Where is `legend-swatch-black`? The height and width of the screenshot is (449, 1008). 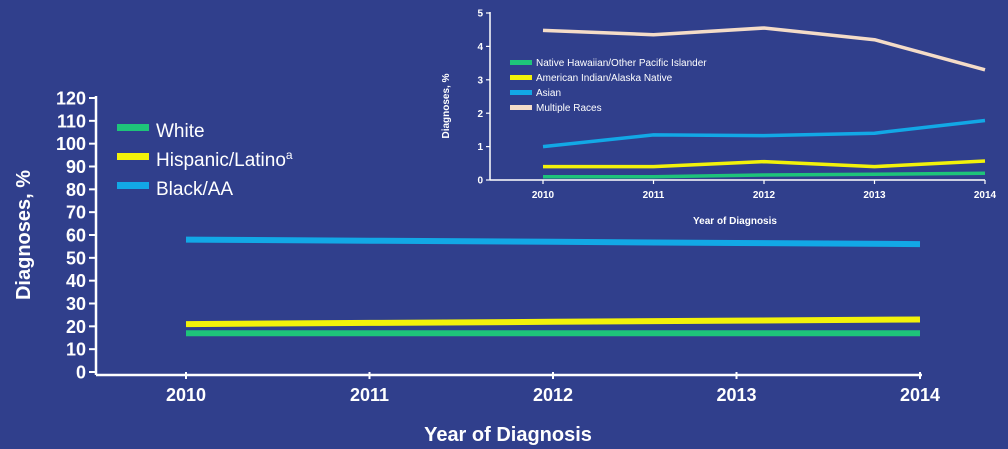 legend-swatch-black is located at coordinates (133, 185).